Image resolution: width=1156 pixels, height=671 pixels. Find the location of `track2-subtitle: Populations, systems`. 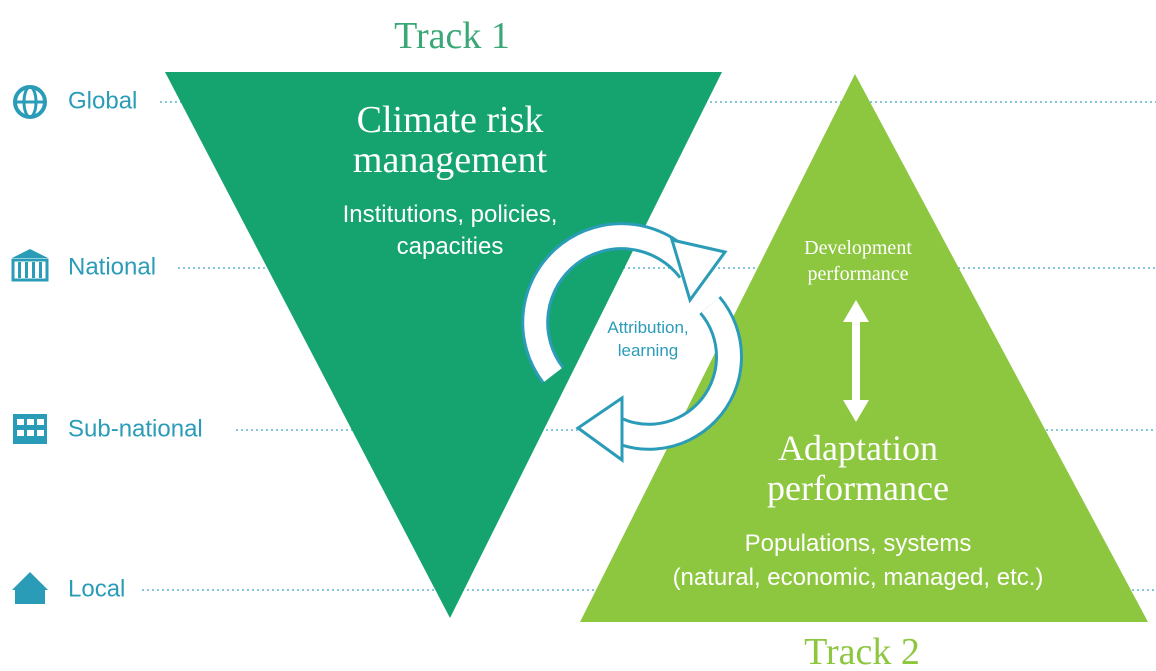

track2-subtitle: Populations, systems is located at coordinates (858, 543).